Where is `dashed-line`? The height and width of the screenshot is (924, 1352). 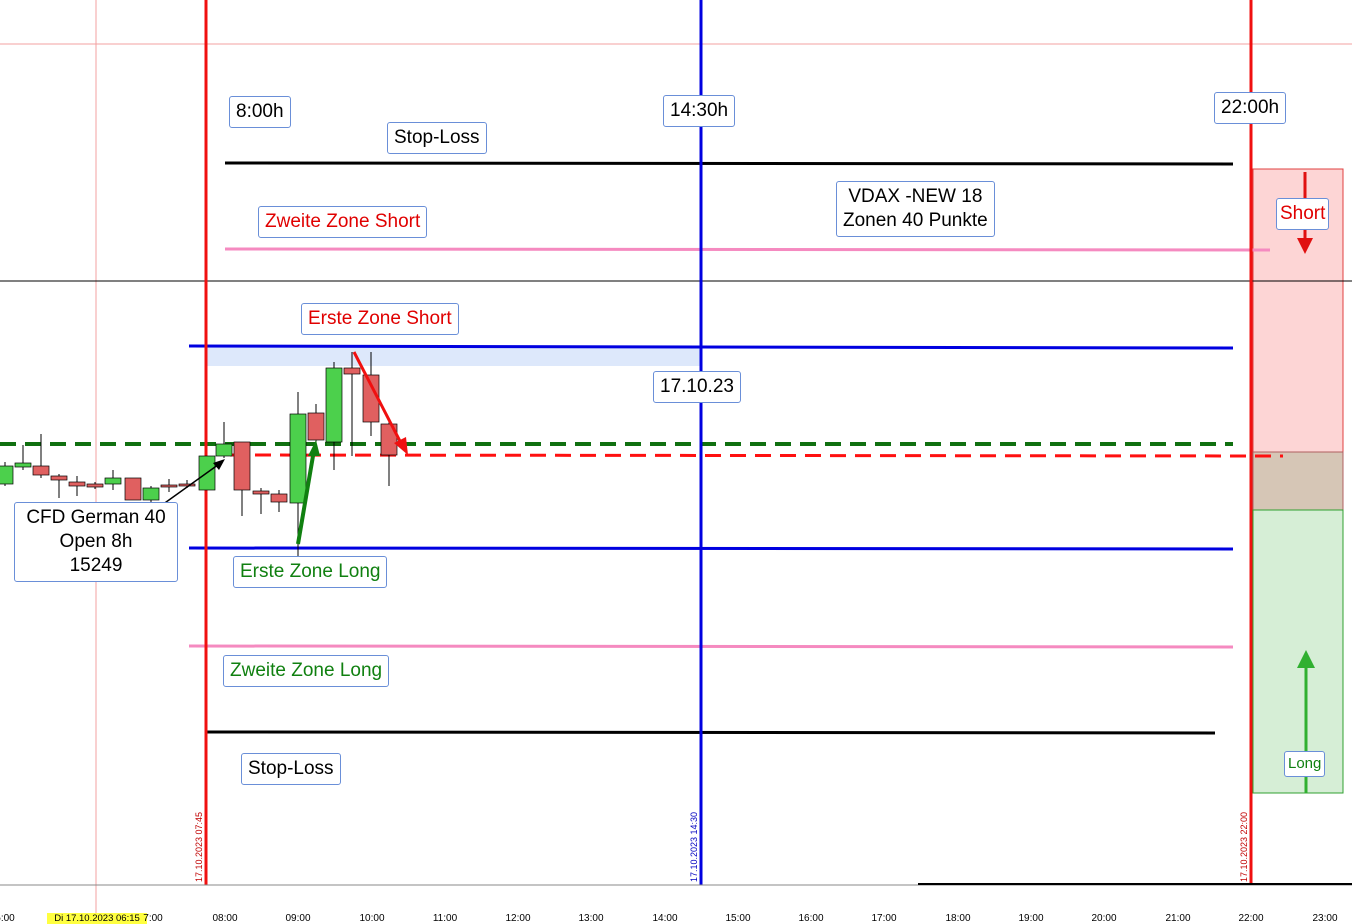
dashed-line is located at coordinates (756, 455).